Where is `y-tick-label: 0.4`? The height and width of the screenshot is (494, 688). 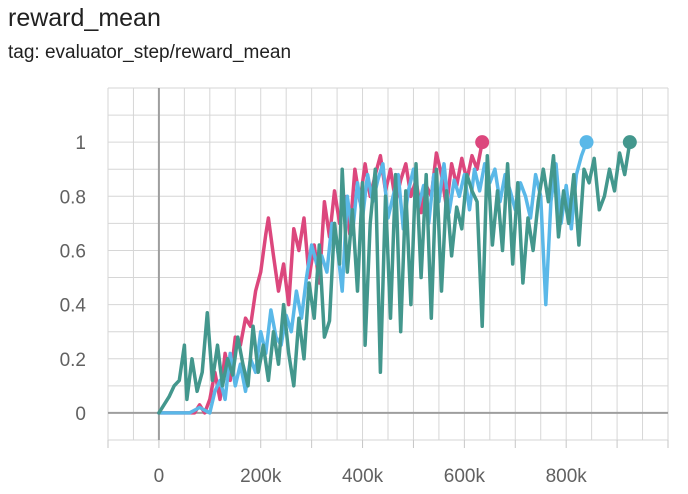 y-tick-label: 0.4 is located at coordinates (73, 306).